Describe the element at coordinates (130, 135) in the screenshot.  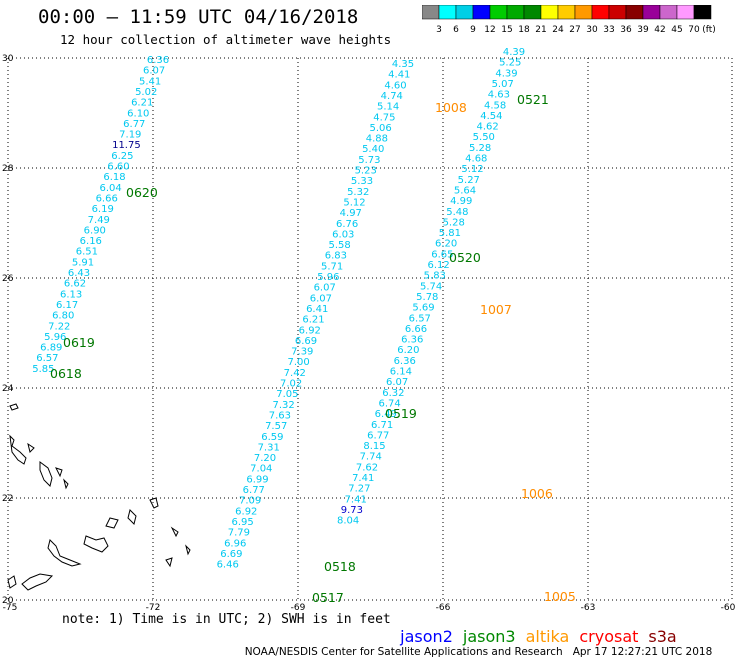
I see `wave-height-value: 7.19` at that location.